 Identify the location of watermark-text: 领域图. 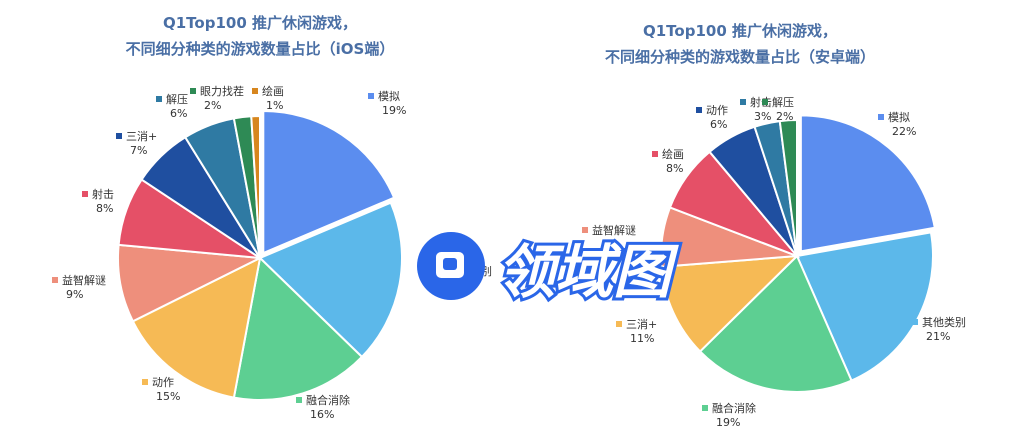
(588, 272).